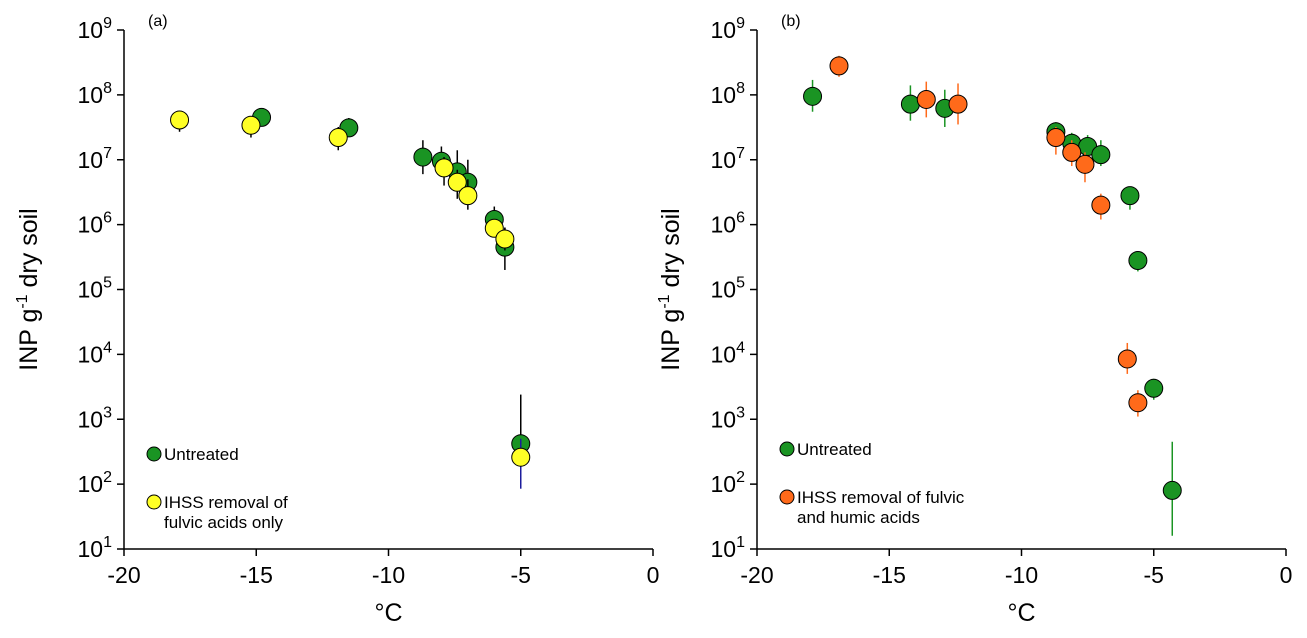  I want to click on series-untreated, so click(391, 297).